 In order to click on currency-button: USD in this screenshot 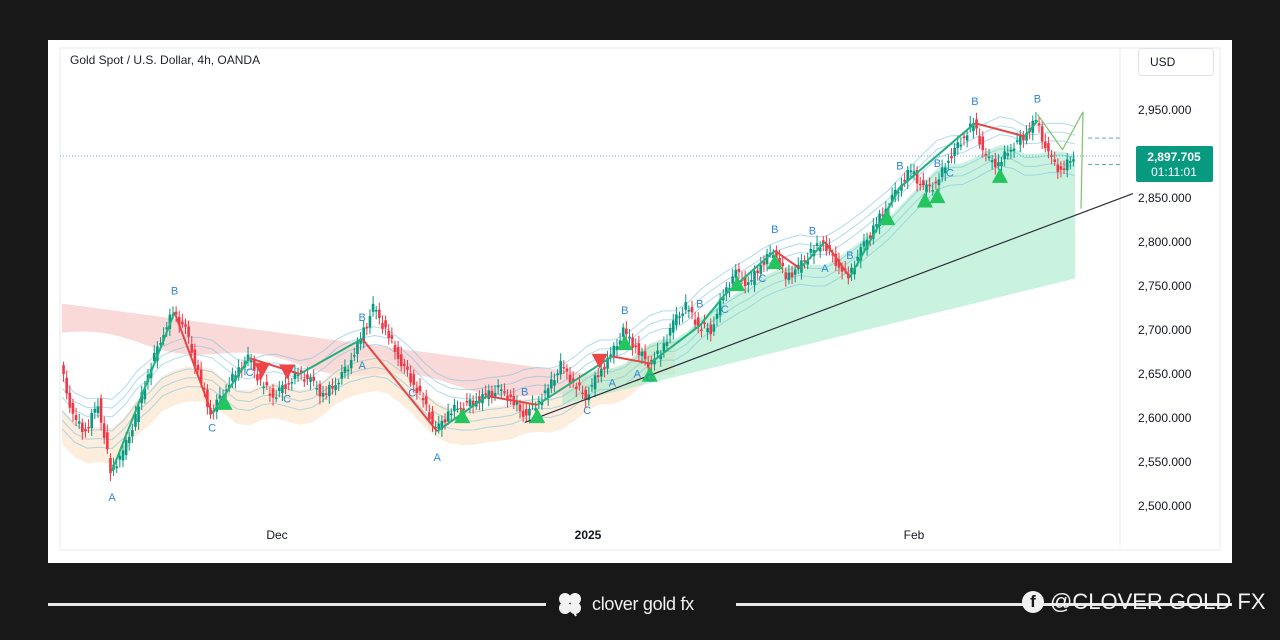, I will do `click(1176, 62)`.